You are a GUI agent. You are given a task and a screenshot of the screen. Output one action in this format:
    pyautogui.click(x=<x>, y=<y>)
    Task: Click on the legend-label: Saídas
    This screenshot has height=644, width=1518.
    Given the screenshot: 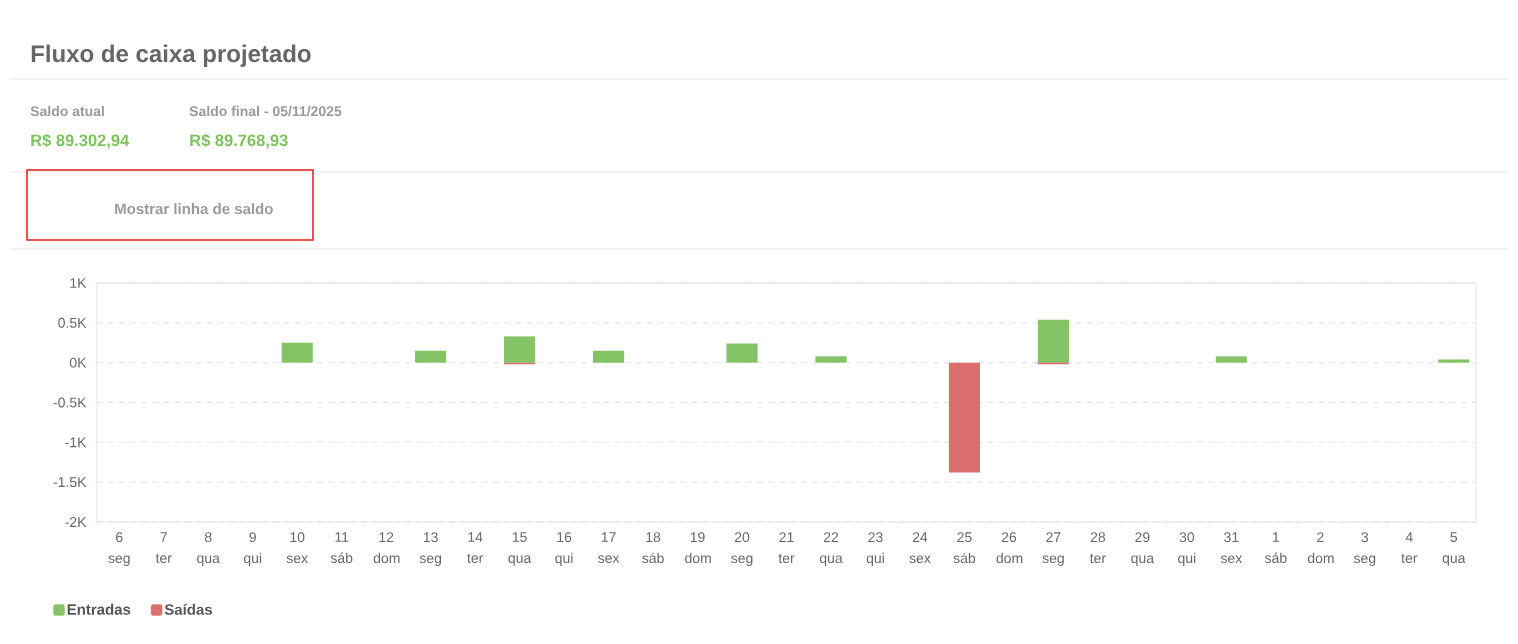 What is the action you would take?
    pyautogui.click(x=188, y=609)
    